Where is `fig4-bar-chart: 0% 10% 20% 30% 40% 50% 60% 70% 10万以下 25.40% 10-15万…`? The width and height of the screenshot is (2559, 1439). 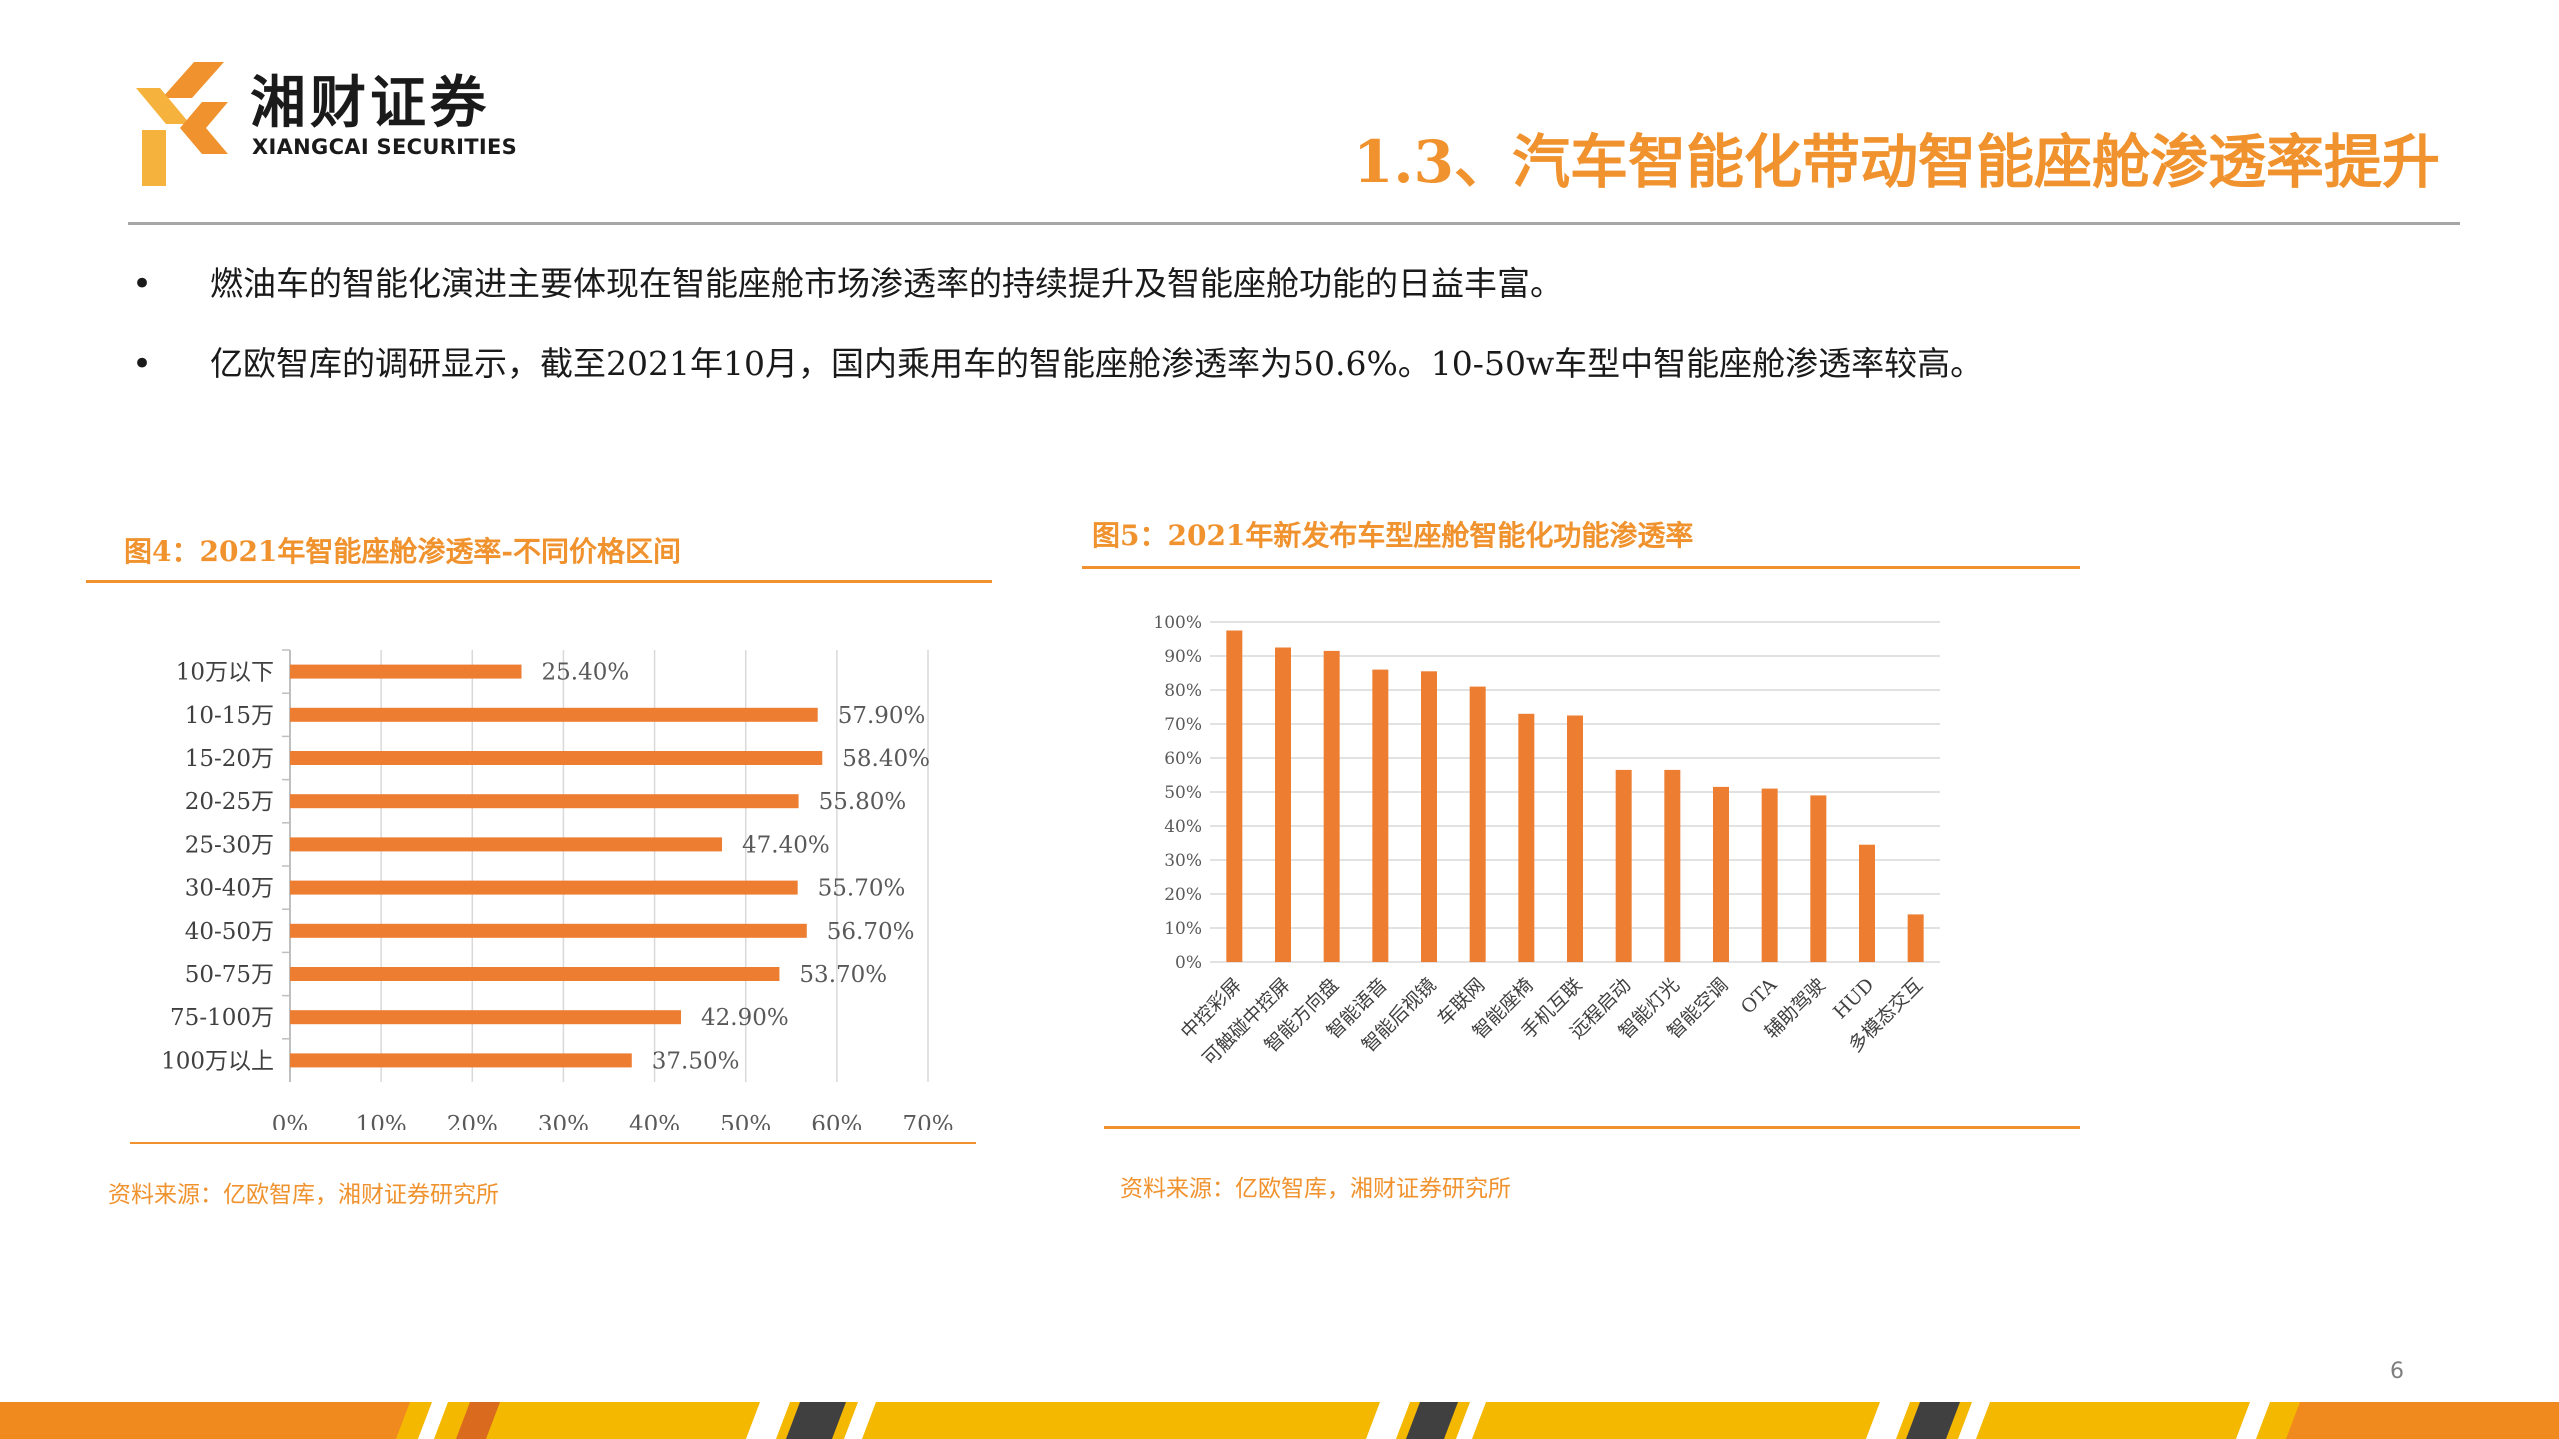
fig4-bar-chart: 0% 10% 20% 30% 40% 50% 60% 70% 10万以下 25.40% 10-15万… is located at coordinates (557, 889).